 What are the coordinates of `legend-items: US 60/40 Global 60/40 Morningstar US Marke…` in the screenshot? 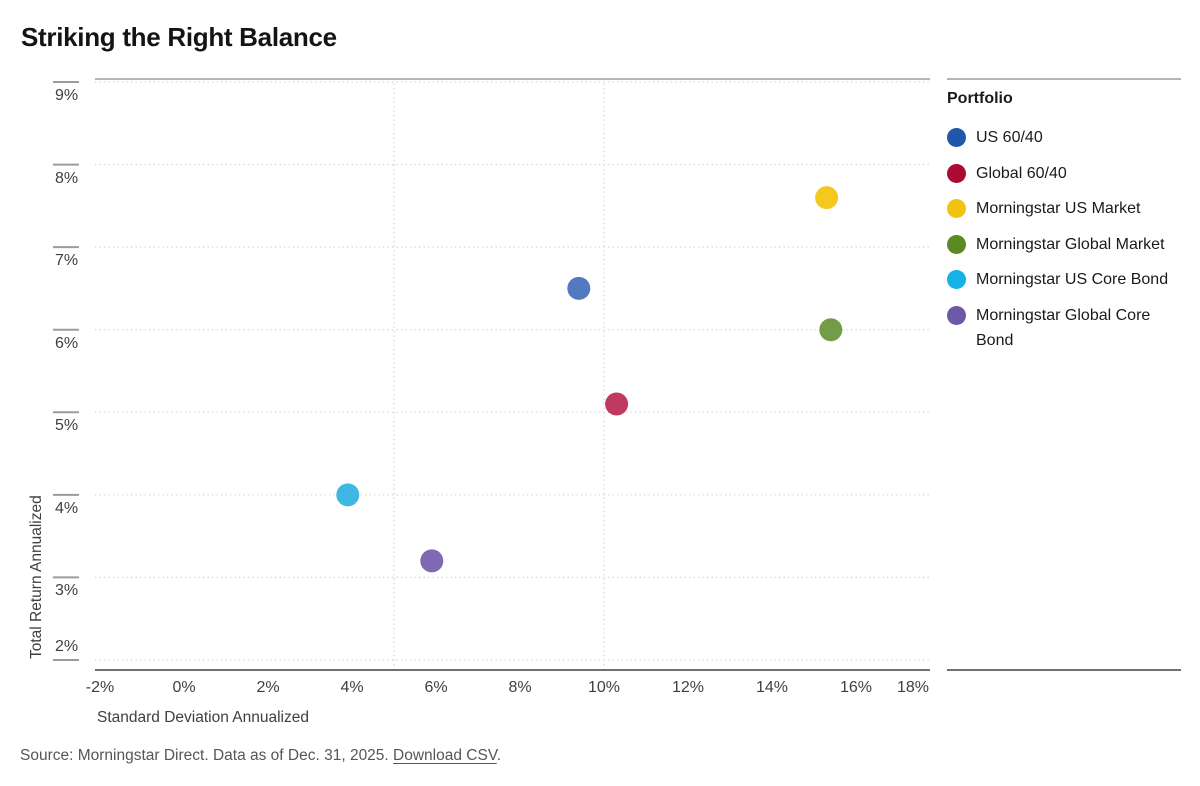 It's located at (1067, 239).